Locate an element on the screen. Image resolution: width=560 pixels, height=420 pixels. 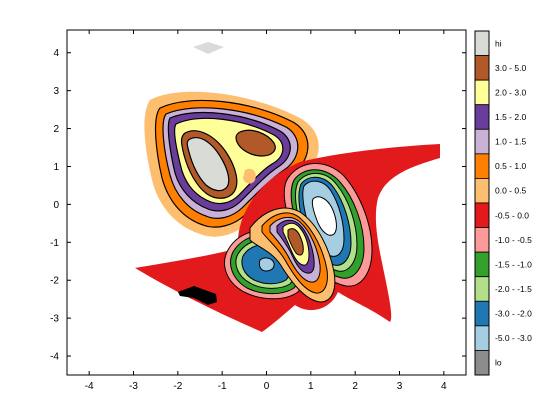
y-tick-label: 0 is located at coordinates (56, 205).